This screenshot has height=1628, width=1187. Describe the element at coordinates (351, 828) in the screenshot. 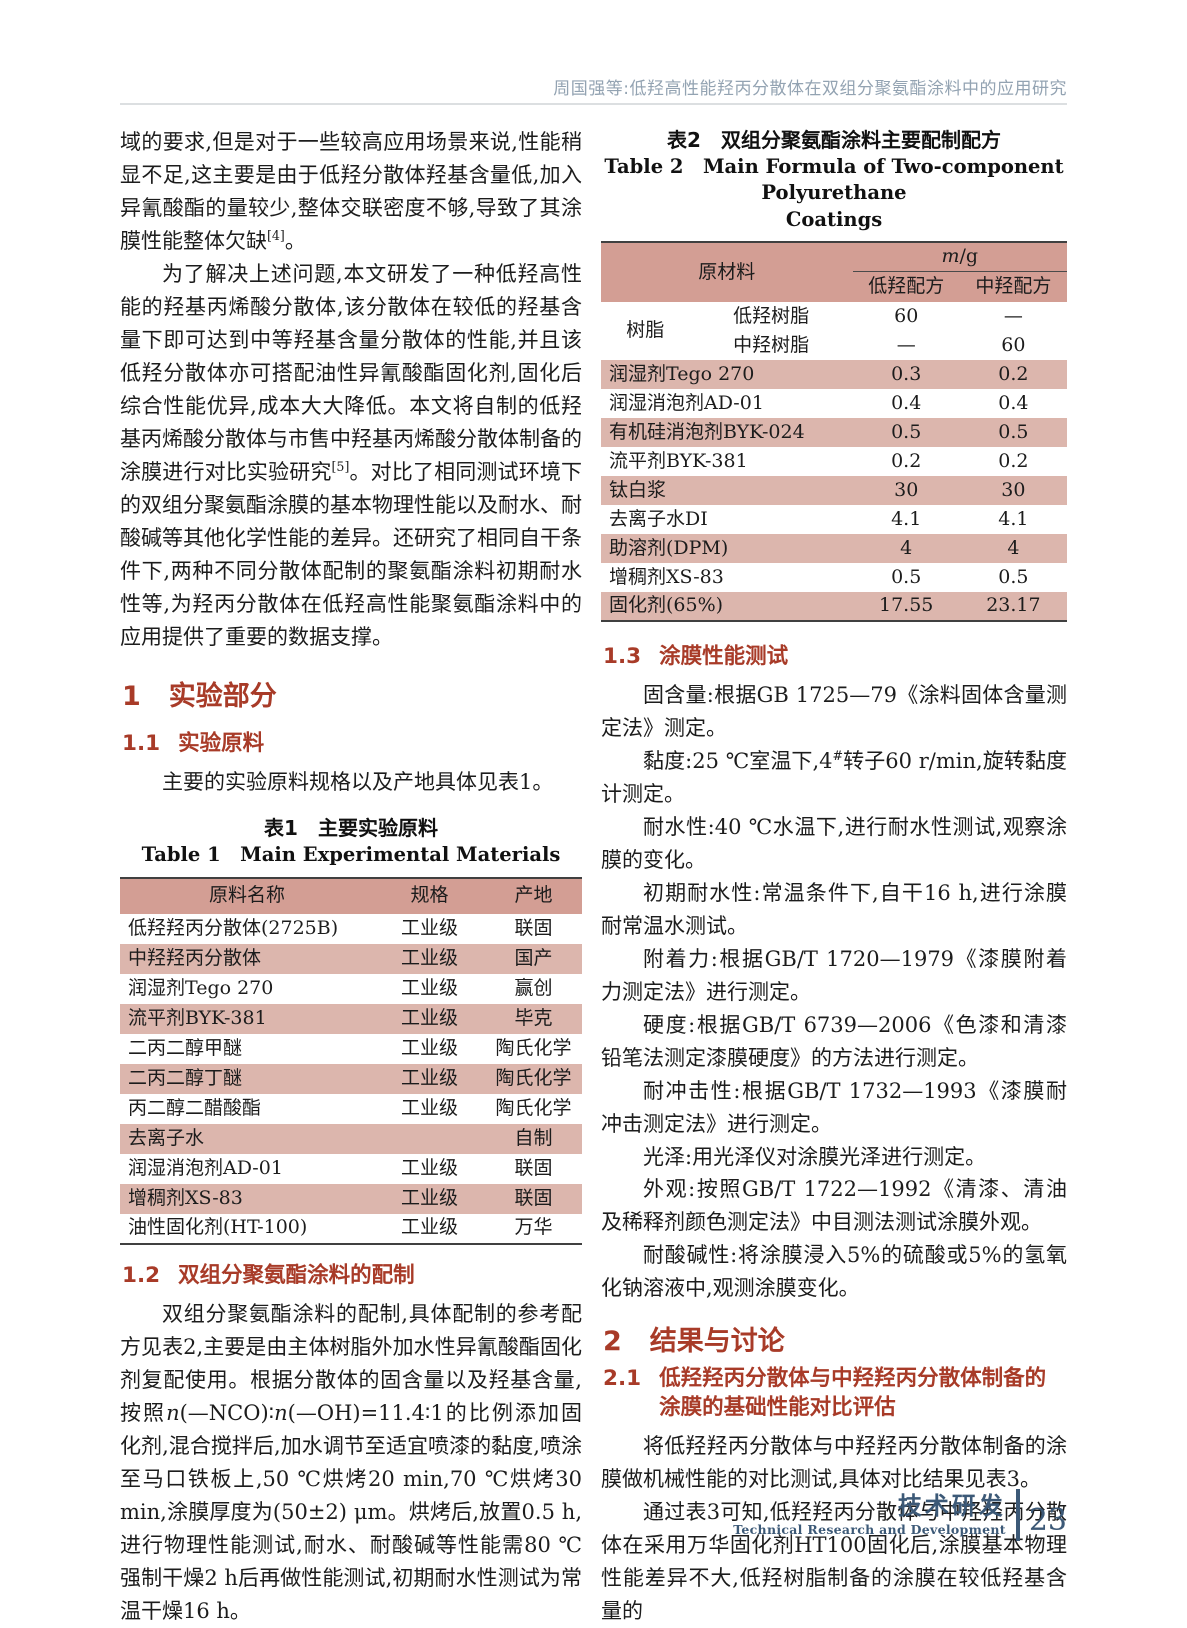

I see `table1-caption-cn: 表1 主要实验原料` at that location.